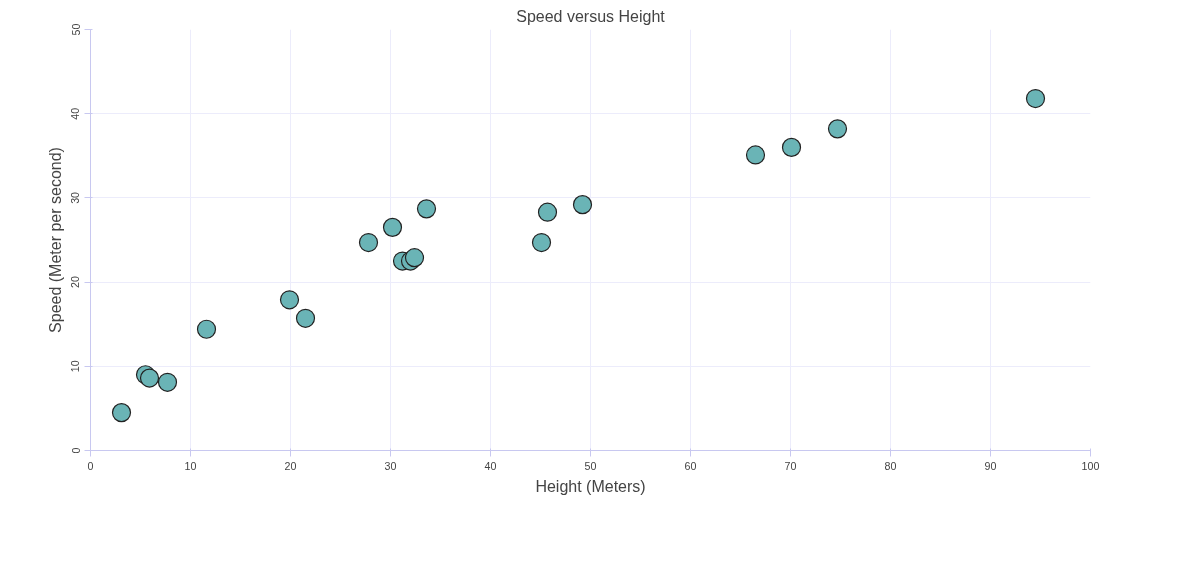  I want to click on x-tick-label: 70, so click(790, 465).